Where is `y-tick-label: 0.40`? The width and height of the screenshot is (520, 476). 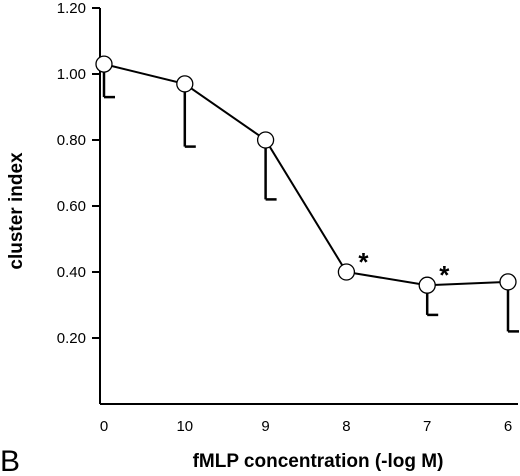
y-tick-label: 0.40 is located at coordinates (71, 272).